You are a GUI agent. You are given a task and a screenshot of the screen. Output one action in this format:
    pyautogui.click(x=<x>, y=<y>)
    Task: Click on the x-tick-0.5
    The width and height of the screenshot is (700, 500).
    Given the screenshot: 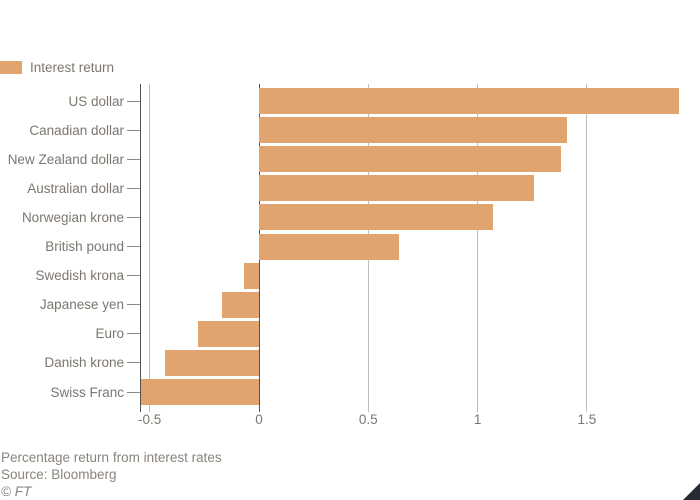 What is the action you would take?
    pyautogui.click(x=368, y=408)
    